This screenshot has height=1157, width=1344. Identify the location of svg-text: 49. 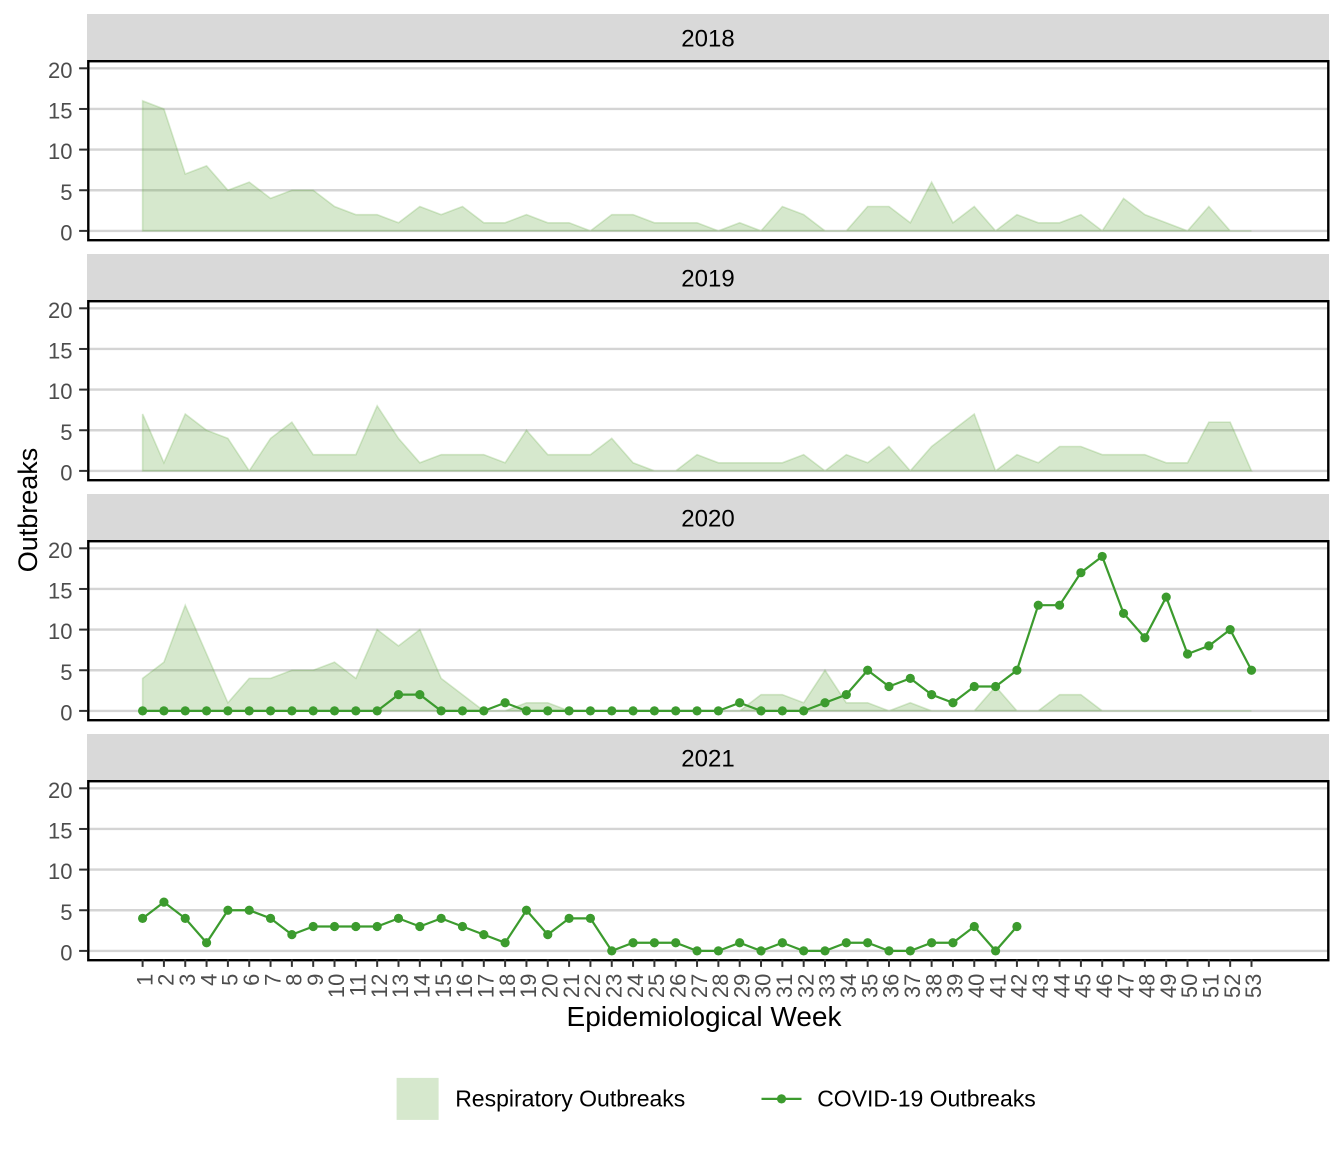
(1168, 986).